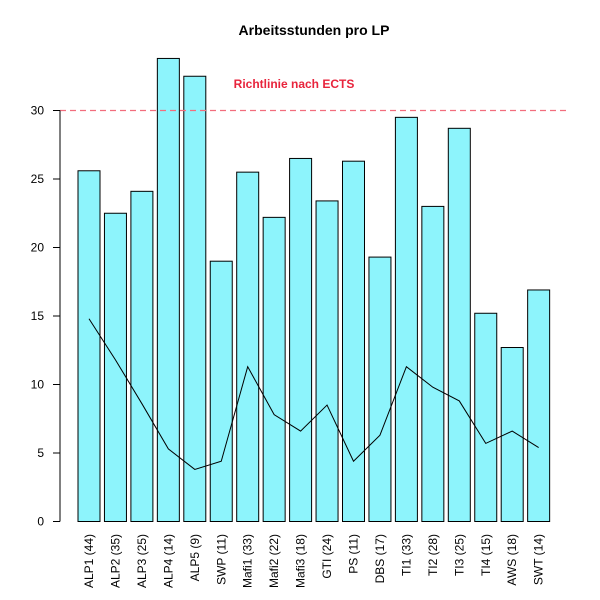  Describe the element at coordinates (221, 559) in the screenshot. I see `x-category-label: SWP (11)` at that location.